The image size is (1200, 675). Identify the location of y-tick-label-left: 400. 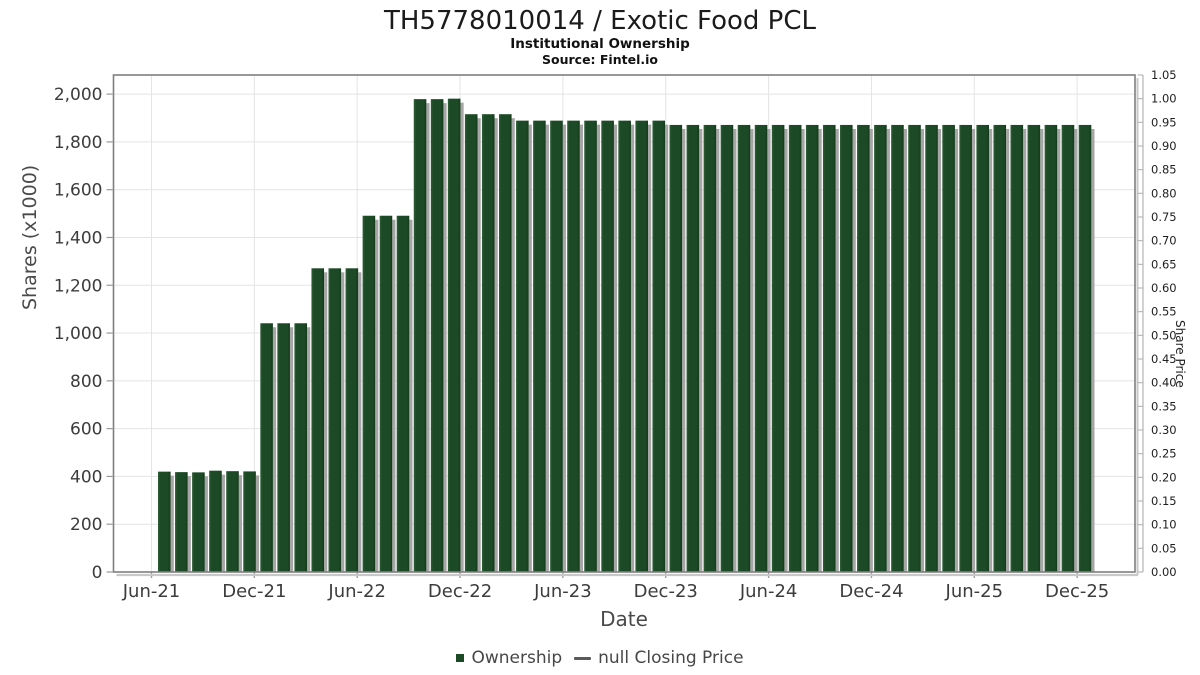
(86, 477).